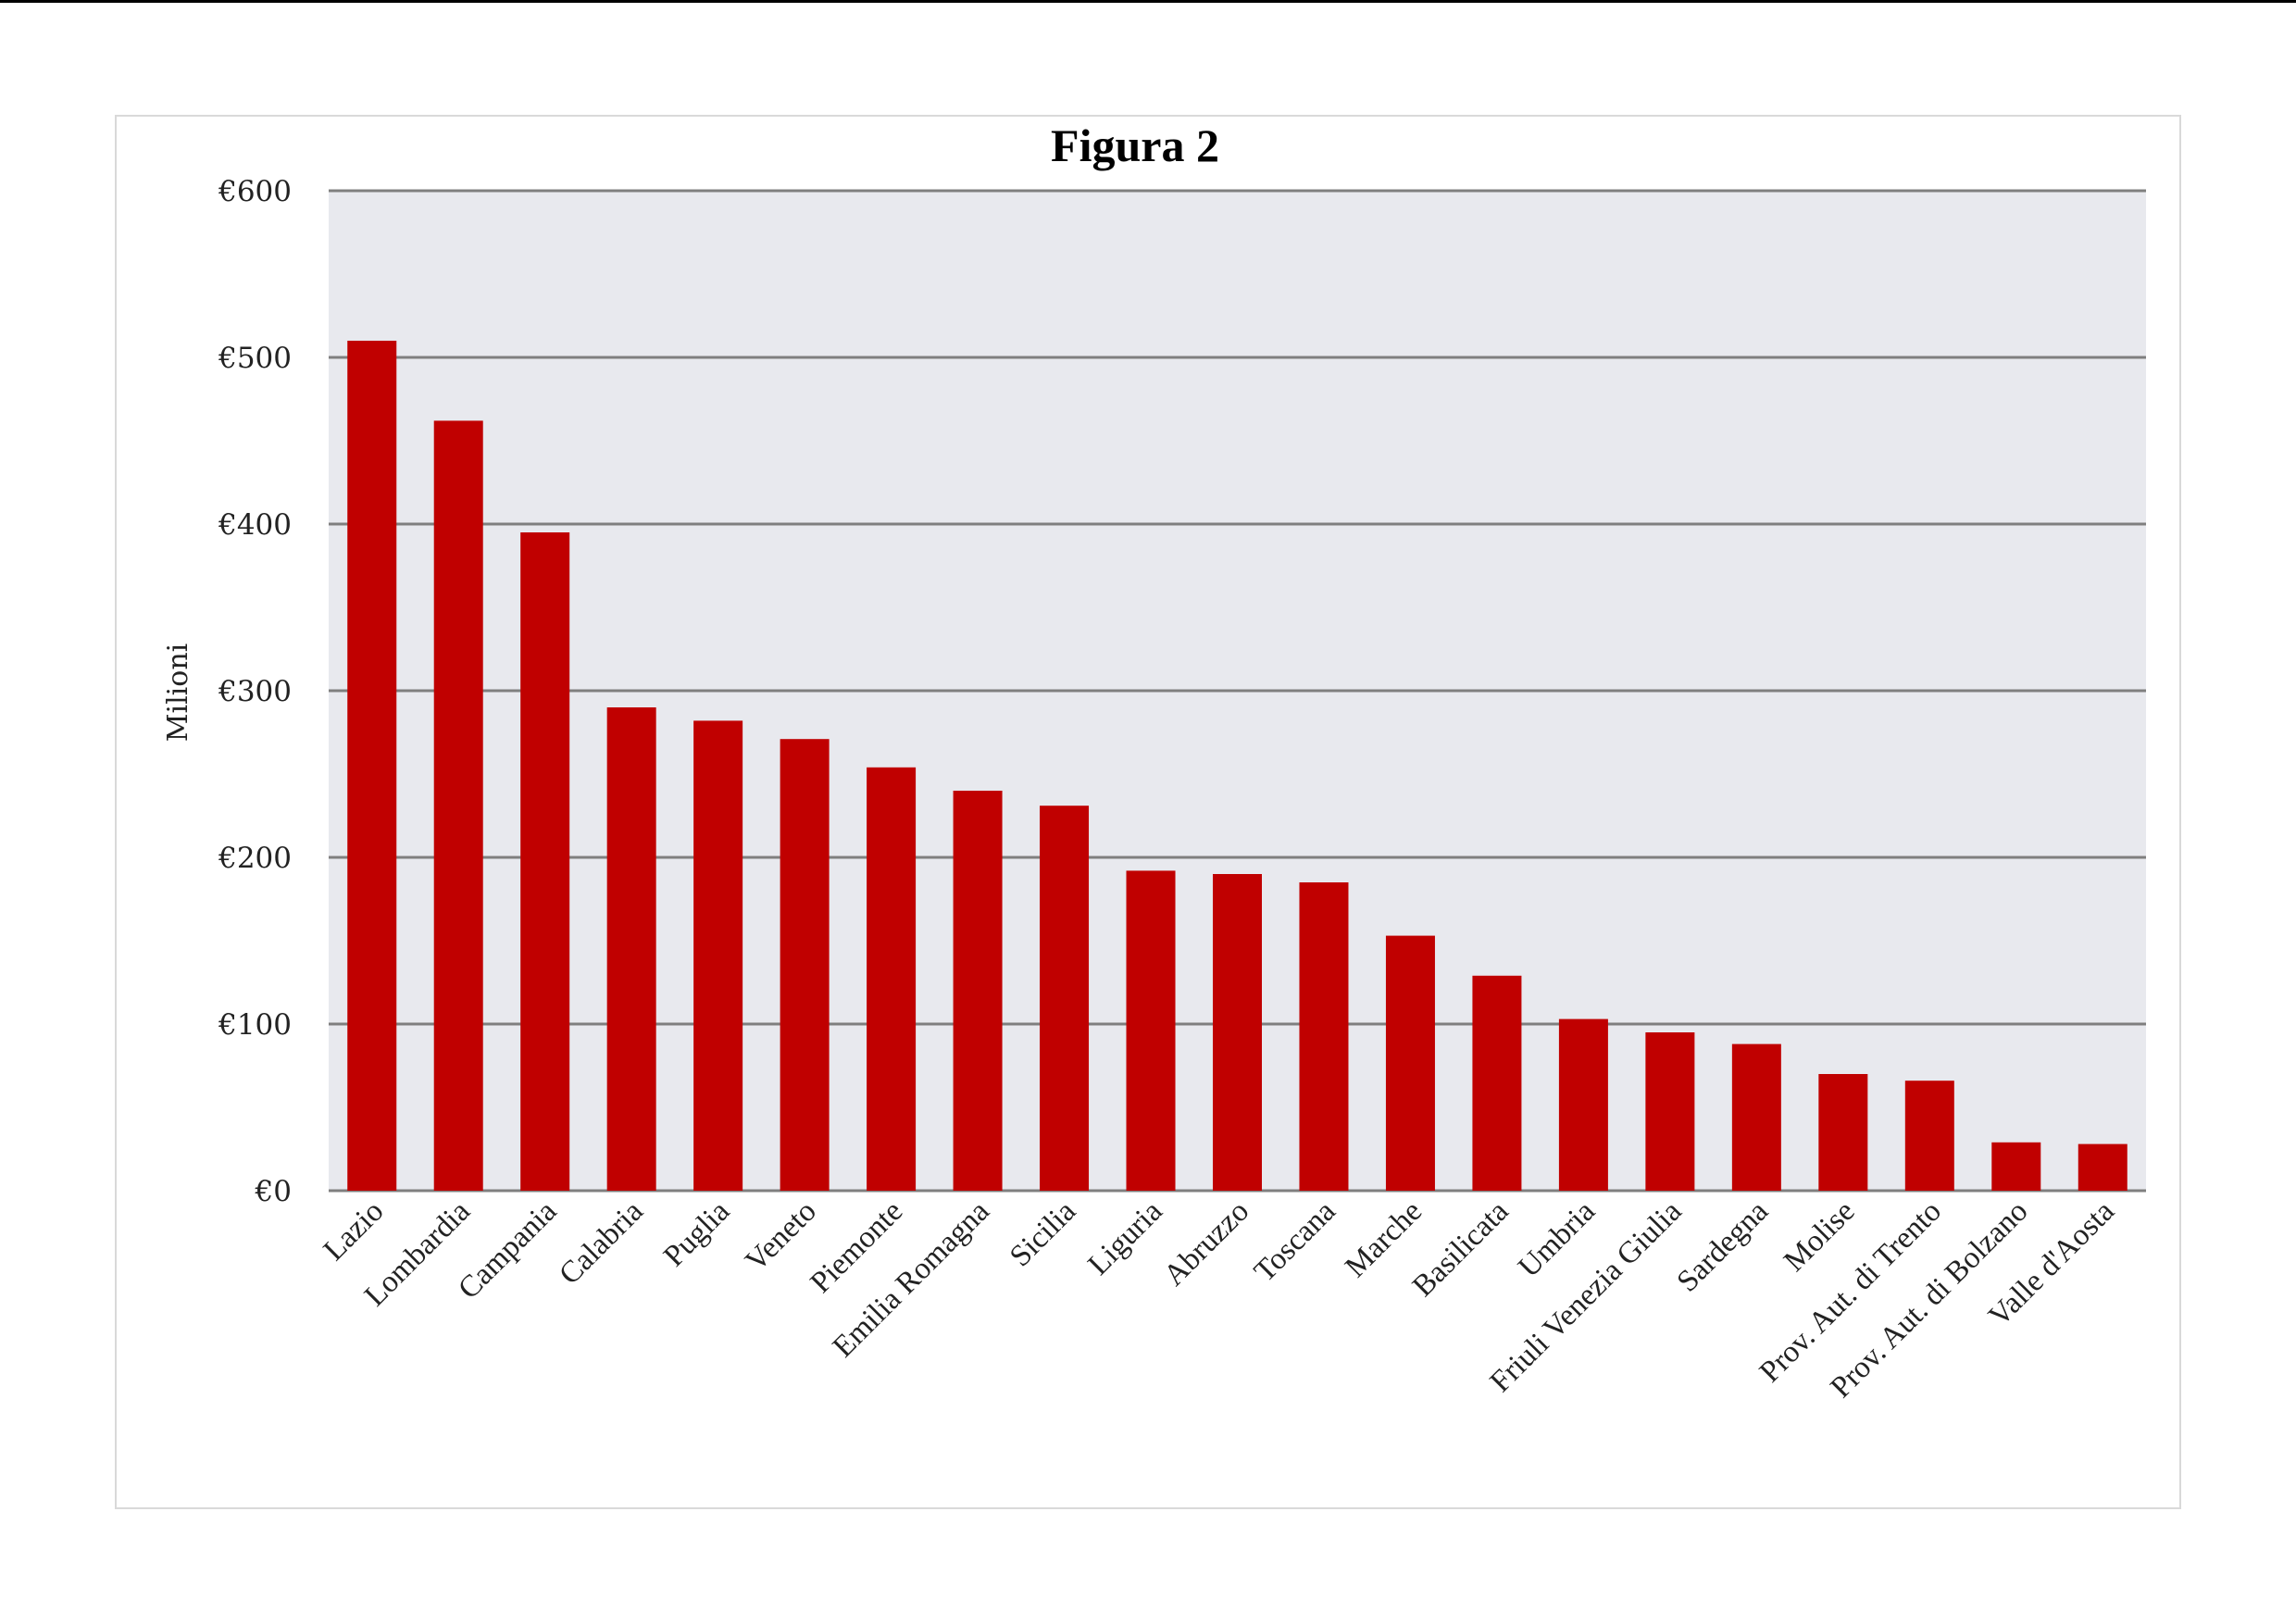 Image resolution: width=2296 pixels, height=1624 pixels. What do you see at coordinates (1461, 1249) in the screenshot?
I see `x-category-label: Basilicata` at bounding box center [1461, 1249].